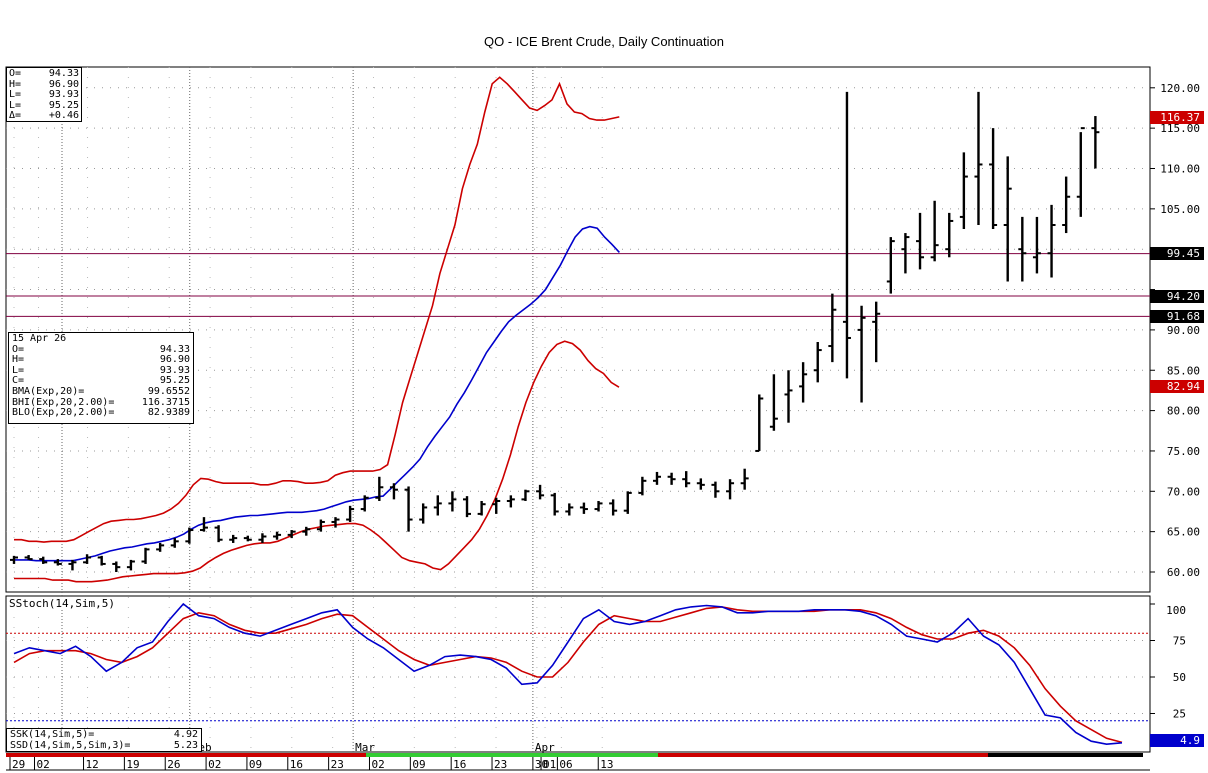  What do you see at coordinates (459, 764) in the screenshot?
I see `date-tick-label: 16` at bounding box center [459, 764].